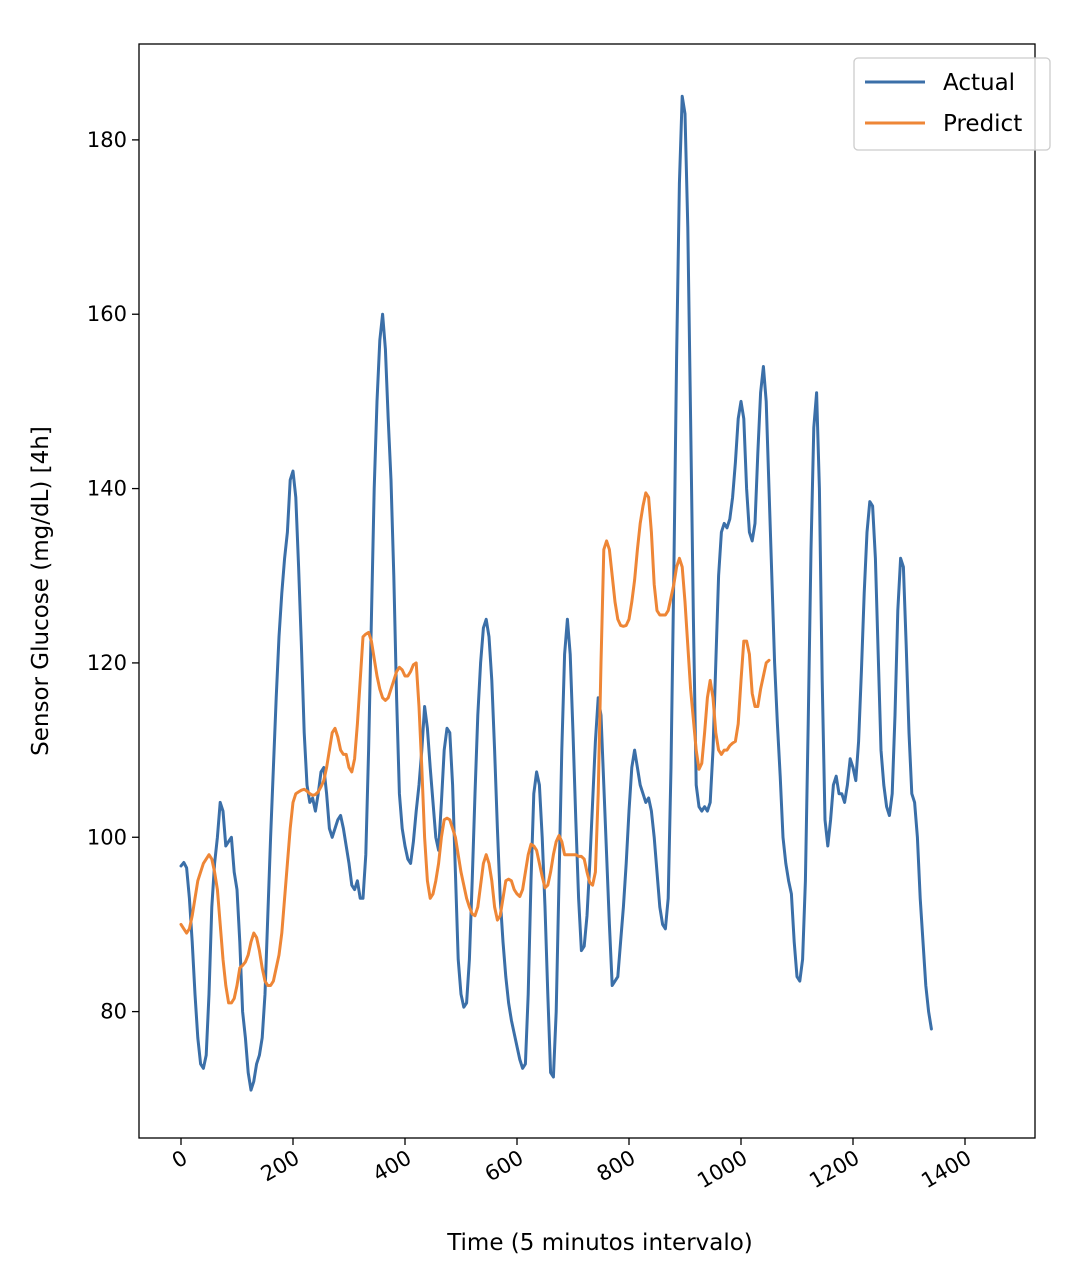  Describe the element at coordinates (107, 837) in the screenshot. I see `y-tick-label: 100` at that location.